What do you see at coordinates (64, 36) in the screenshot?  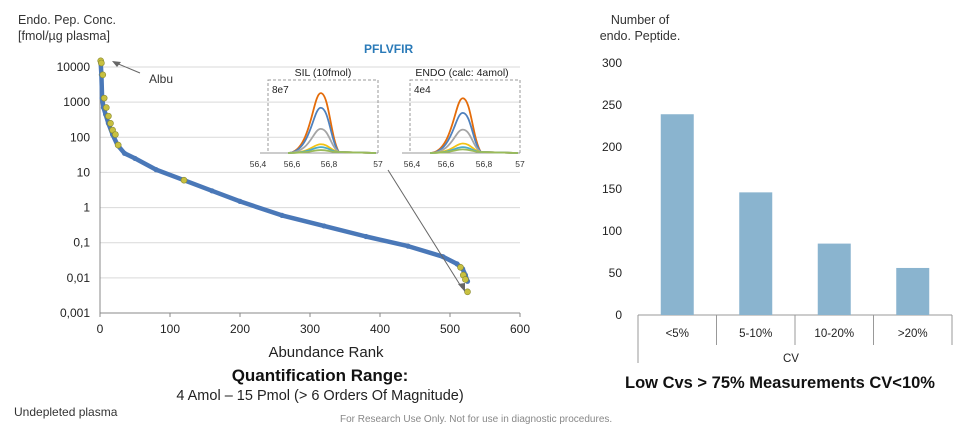 I see `left-y-axis-label-line2: [fmol/µg plasma]` at bounding box center [64, 36].